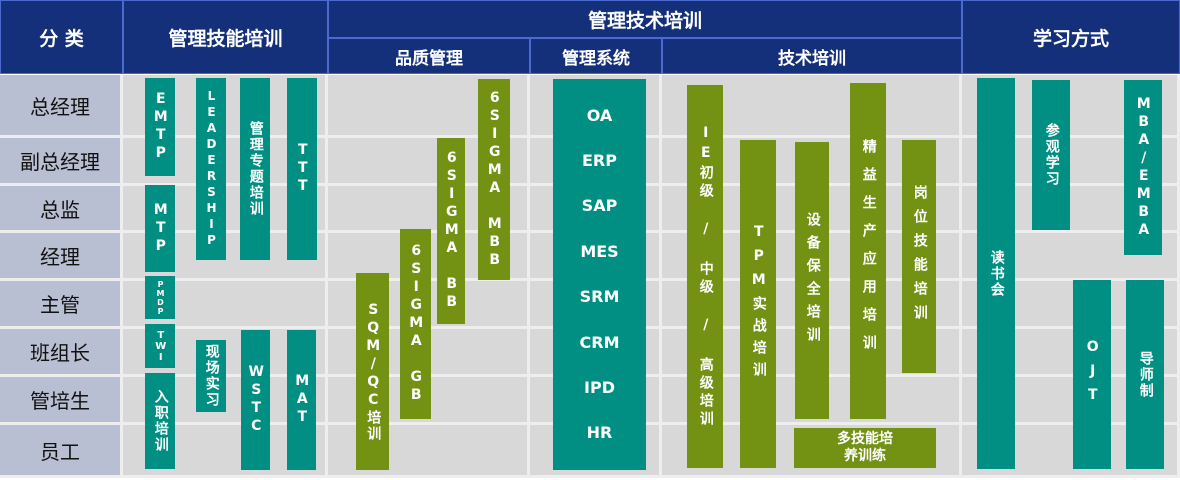 The width and height of the screenshot is (1180, 480). Describe the element at coordinates (160, 228) in the screenshot. I see `box-mtp: MTP` at that location.